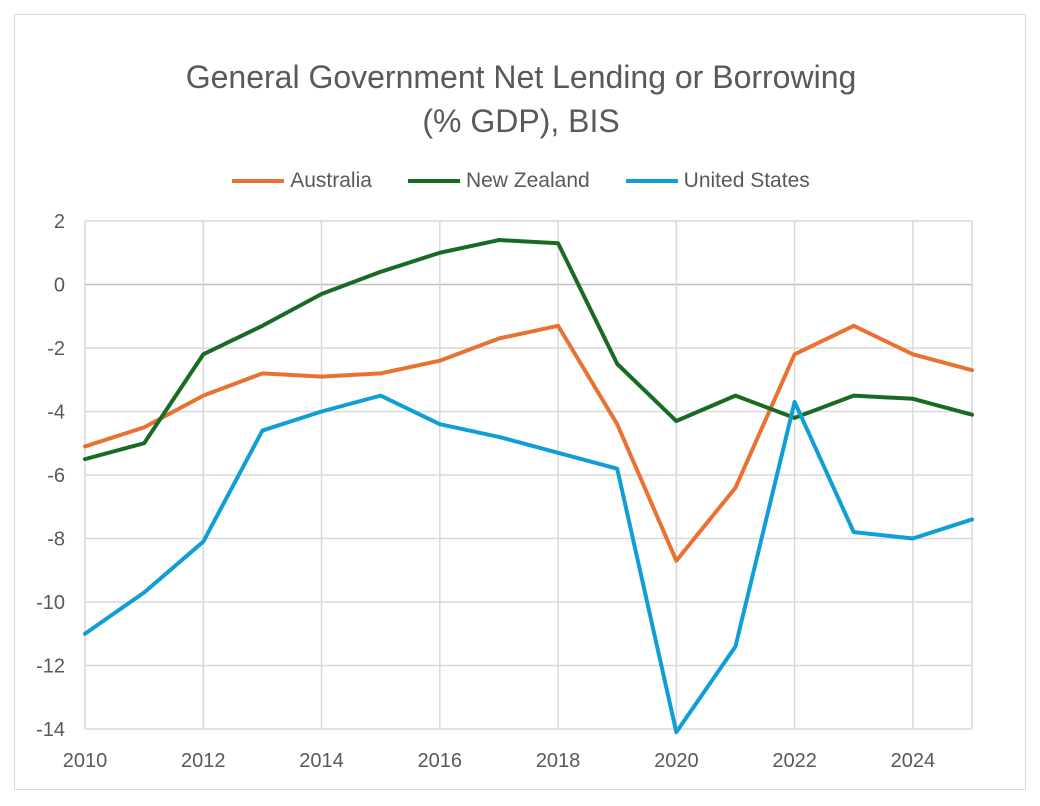 Image resolution: width=1040 pixels, height=806 pixels. Describe the element at coordinates (56, 349) in the screenshot. I see `y-tick-label: -2` at that location.